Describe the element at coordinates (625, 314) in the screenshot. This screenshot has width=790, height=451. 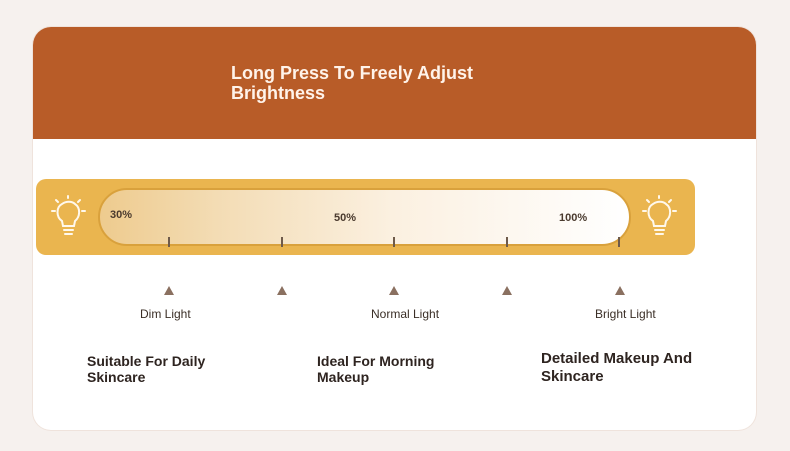
I see `level-name-bright: Bright Light` at that location.